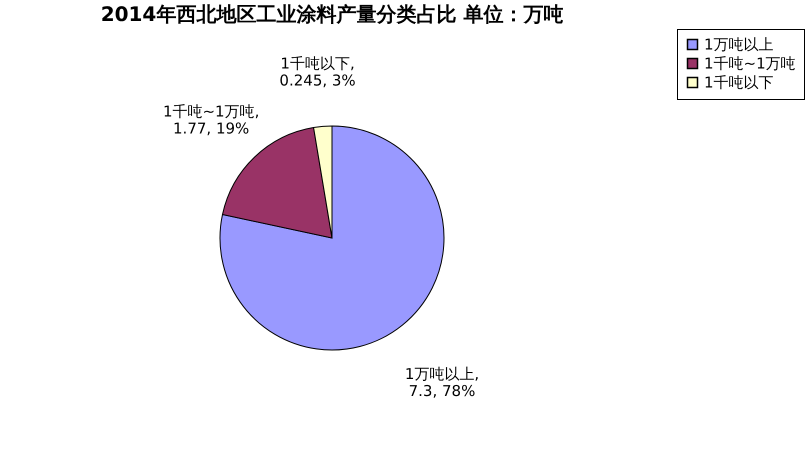 The height and width of the screenshot is (452, 810). I want to click on data-label: 1千吨以下, 0.245, 3%, so click(317, 72).